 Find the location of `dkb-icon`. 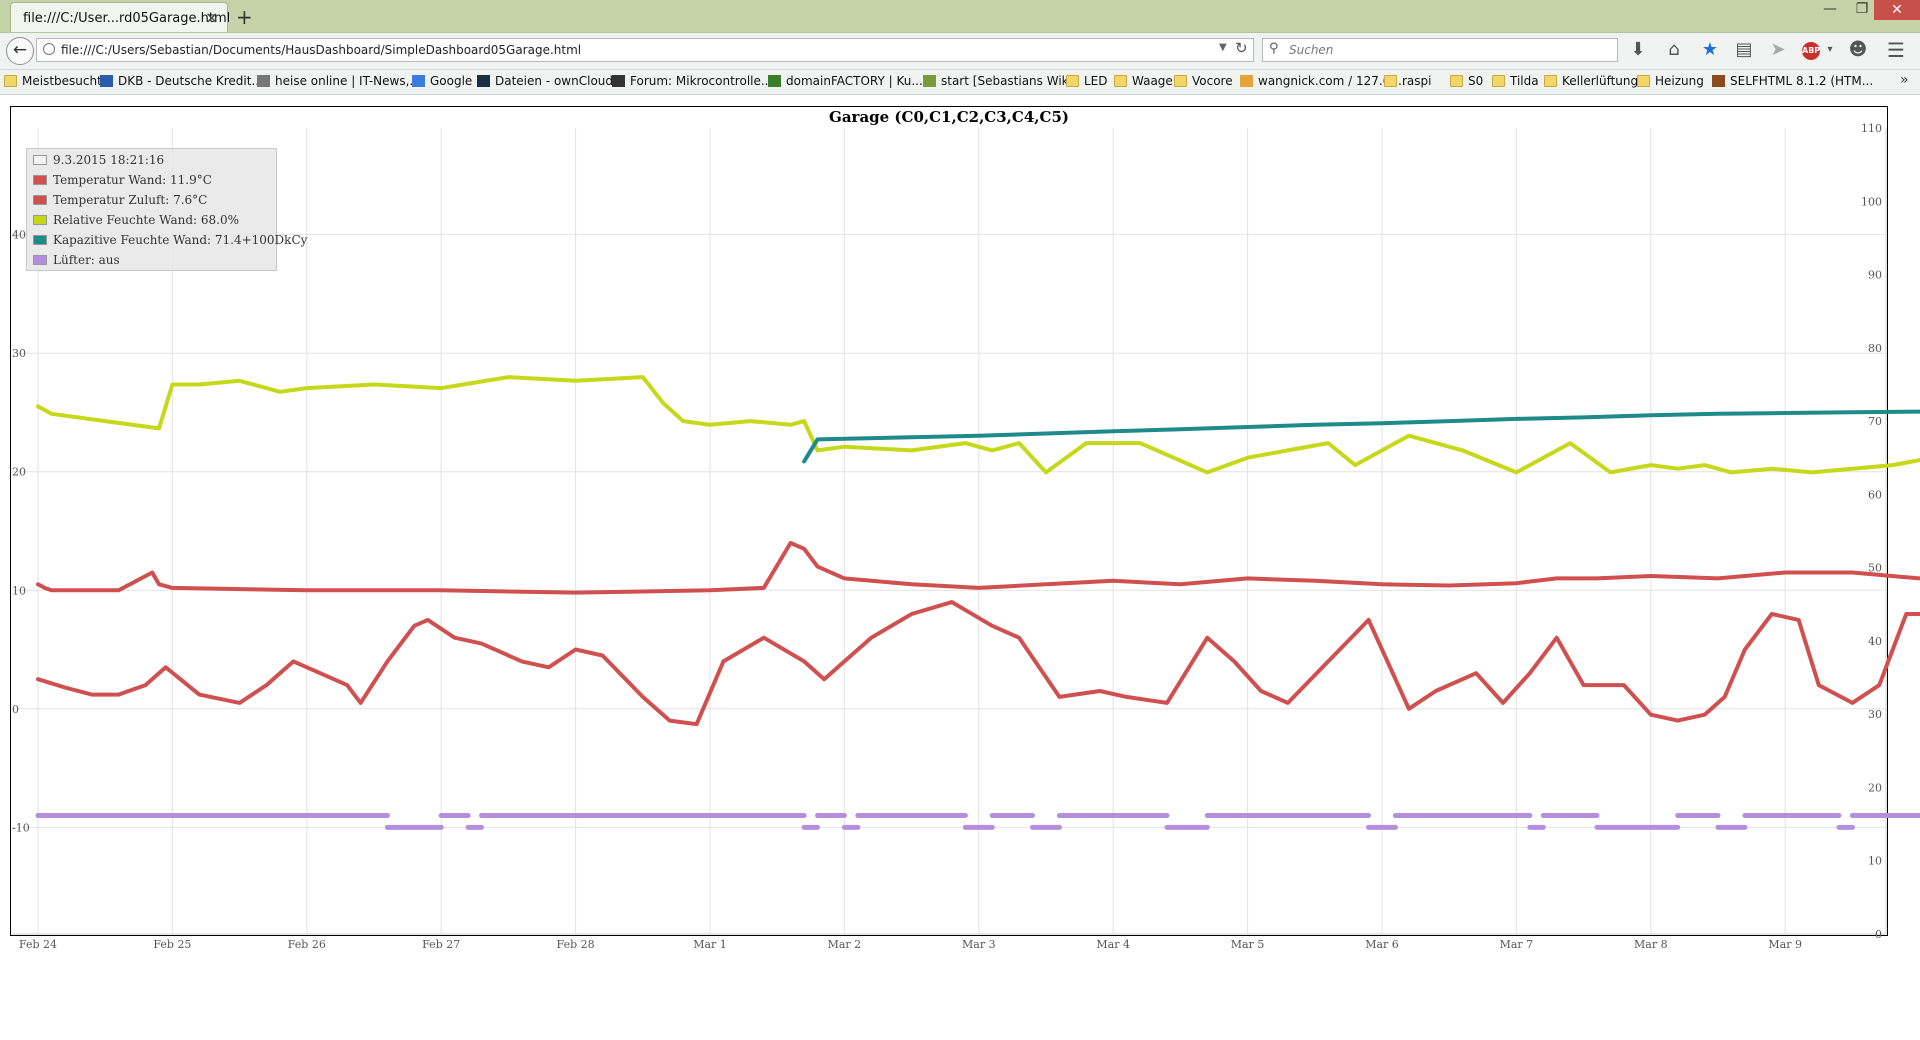

dkb-icon is located at coordinates (106, 81).